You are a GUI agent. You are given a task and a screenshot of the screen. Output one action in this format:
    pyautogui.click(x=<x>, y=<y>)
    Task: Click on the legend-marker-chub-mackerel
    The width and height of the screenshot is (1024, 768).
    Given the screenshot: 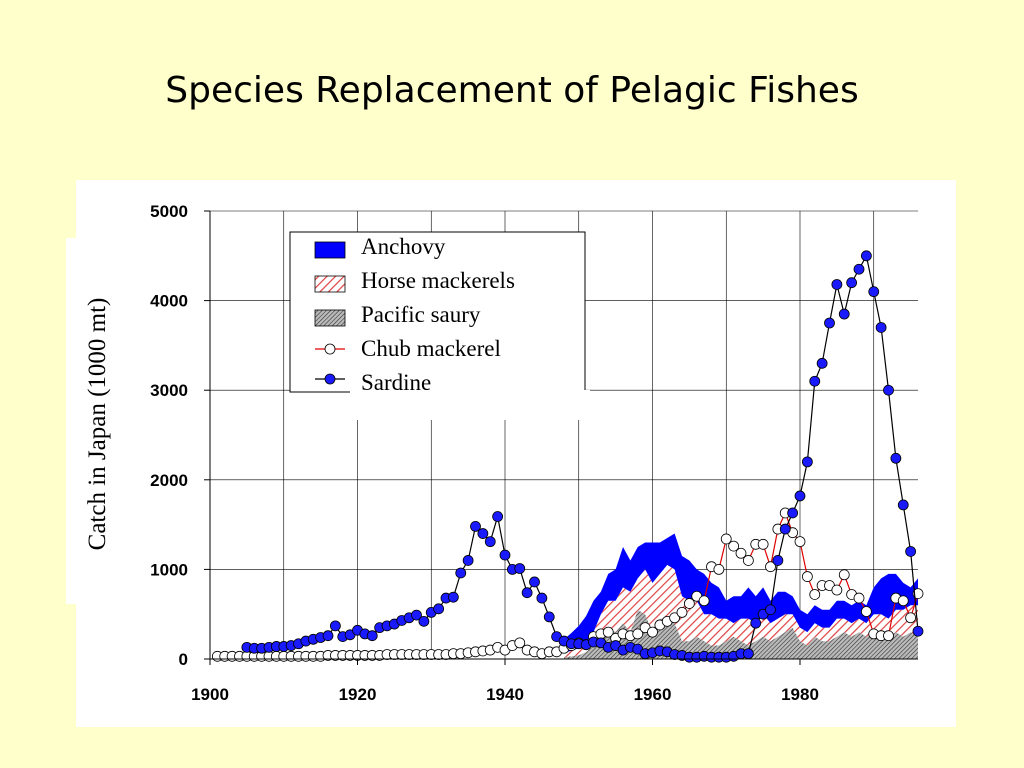 What is the action you would take?
    pyautogui.click(x=330, y=349)
    